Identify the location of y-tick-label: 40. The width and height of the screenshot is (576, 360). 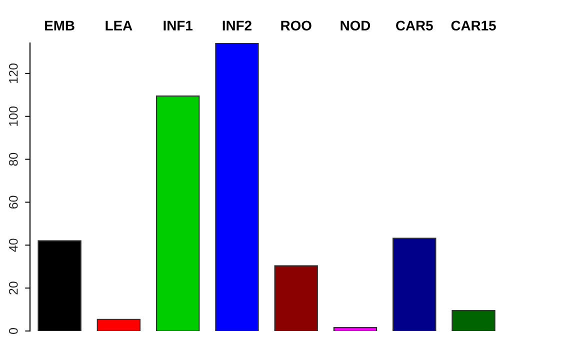
(13, 245).